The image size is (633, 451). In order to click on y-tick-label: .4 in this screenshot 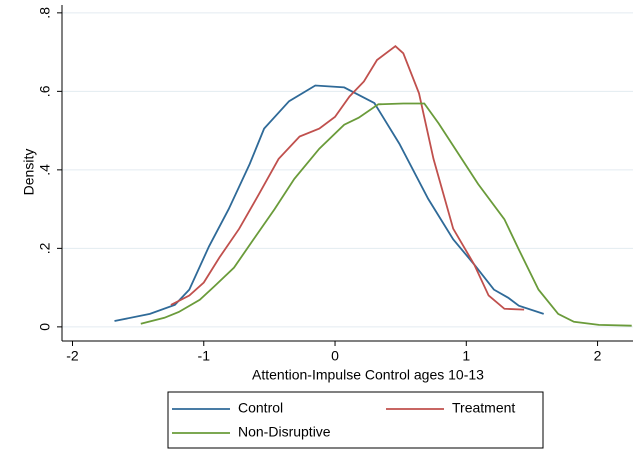, I will do `click(45, 170)`.